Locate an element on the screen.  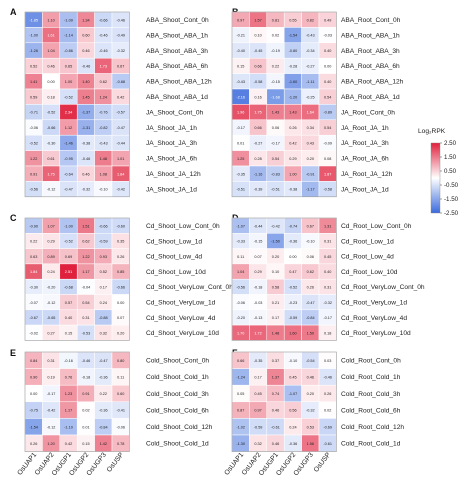
cell-value-label: 0.00 is located at coordinates (327, 67).